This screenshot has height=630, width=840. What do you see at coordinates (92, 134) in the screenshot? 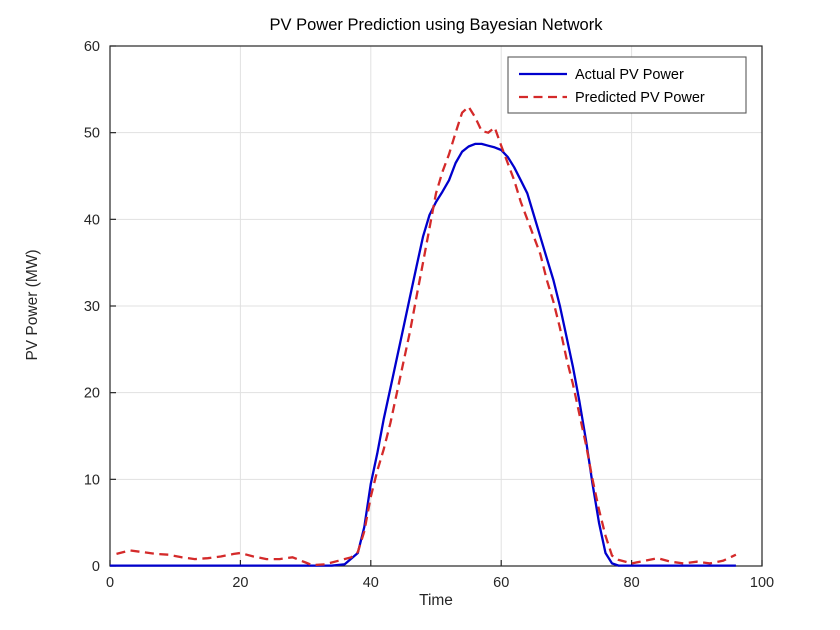
I see `y-tick-label: 50` at bounding box center [92, 134].